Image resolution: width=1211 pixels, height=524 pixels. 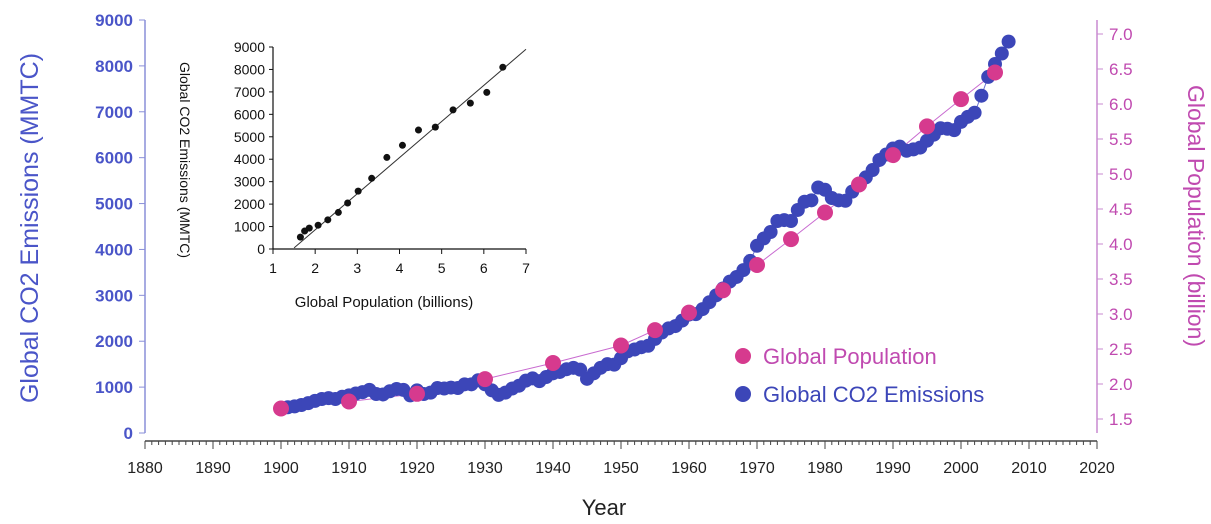 I want to click on legend-emissions-marker, so click(x=743, y=394).